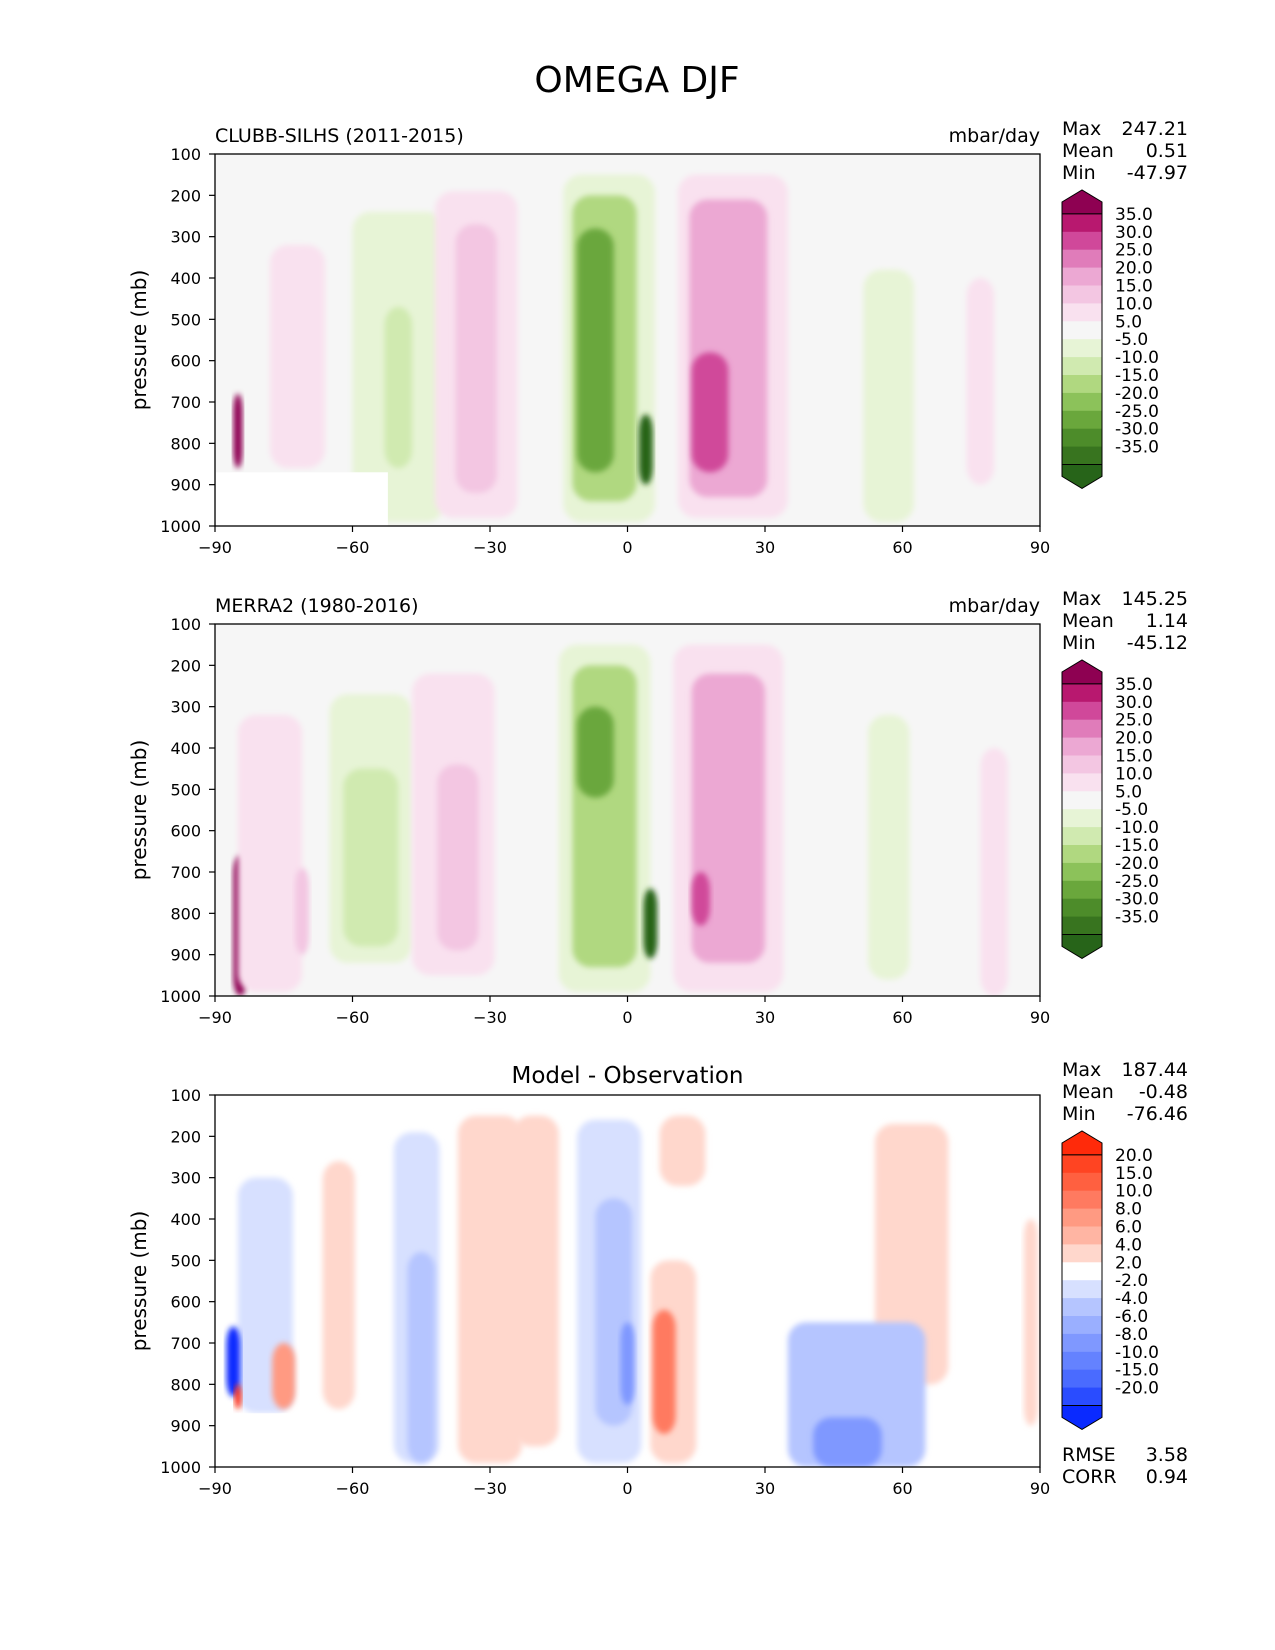  I want to click on colorbar-label: 2.0, so click(1128, 1263).